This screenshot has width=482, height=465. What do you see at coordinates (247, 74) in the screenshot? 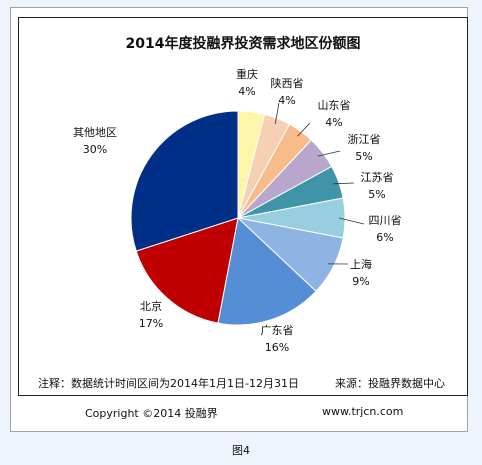
I see `slice-label: 重庆` at bounding box center [247, 74].